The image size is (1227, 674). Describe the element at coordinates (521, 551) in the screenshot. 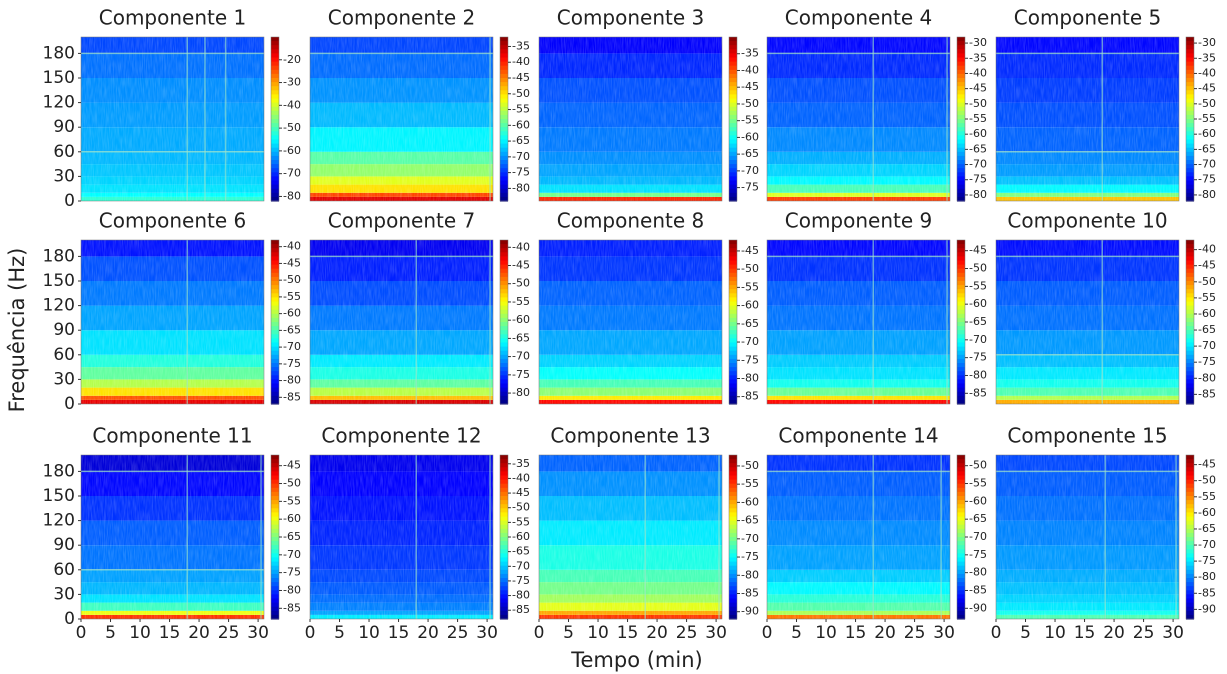

I see `colorbar-tick-label: -65` at that location.